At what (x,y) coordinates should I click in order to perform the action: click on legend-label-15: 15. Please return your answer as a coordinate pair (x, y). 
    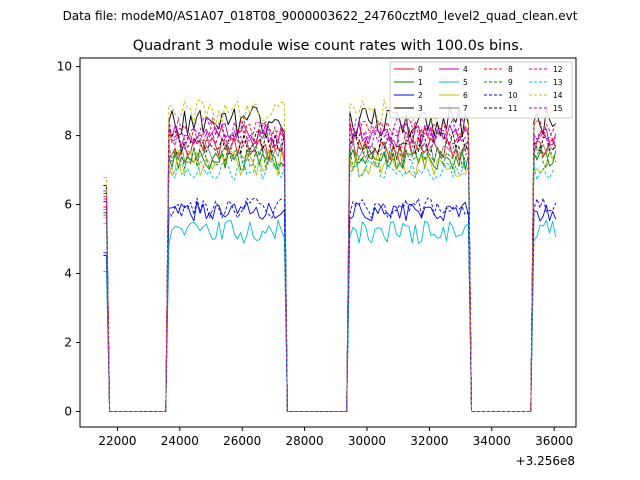
    Looking at the image, I should click on (558, 108).